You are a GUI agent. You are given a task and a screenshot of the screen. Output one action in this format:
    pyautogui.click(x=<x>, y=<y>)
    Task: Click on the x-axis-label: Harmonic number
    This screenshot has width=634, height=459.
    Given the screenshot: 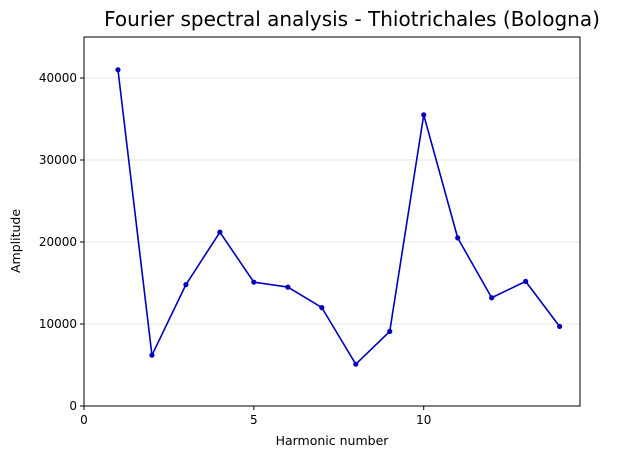 What is the action you would take?
    pyautogui.click(x=333, y=440)
    